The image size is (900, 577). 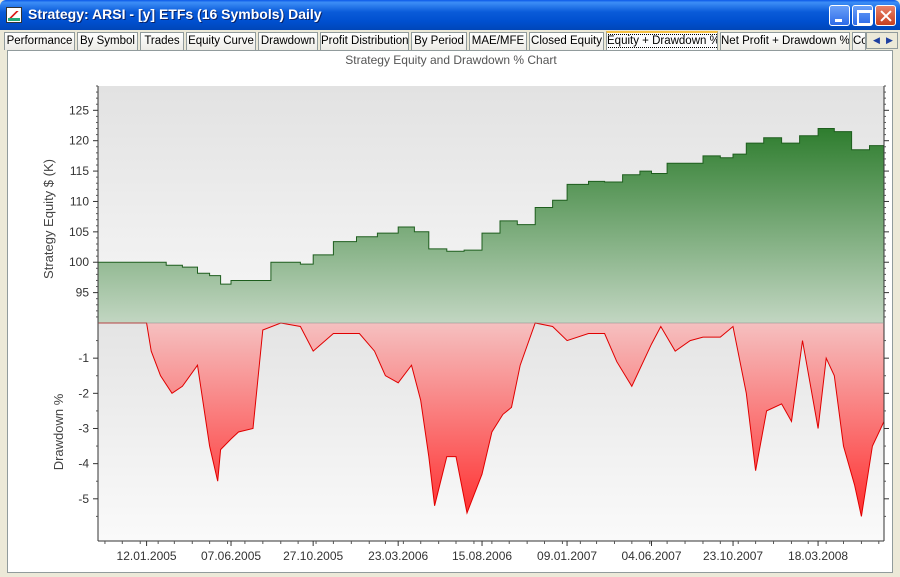 What do you see at coordinates (83, 393) in the screenshot?
I see `drawdown-y-tick-label: -2` at bounding box center [83, 393].